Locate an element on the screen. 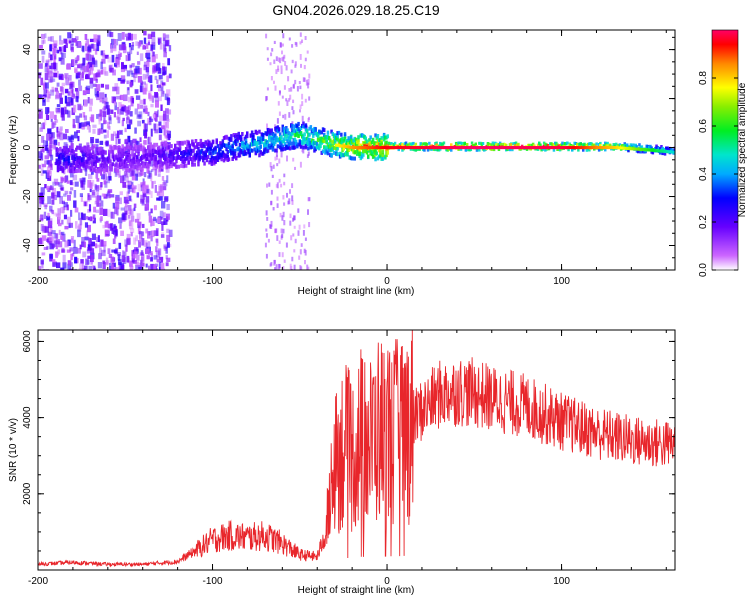  spectrogram-ytick-label: -20 is located at coordinates (27, 196).